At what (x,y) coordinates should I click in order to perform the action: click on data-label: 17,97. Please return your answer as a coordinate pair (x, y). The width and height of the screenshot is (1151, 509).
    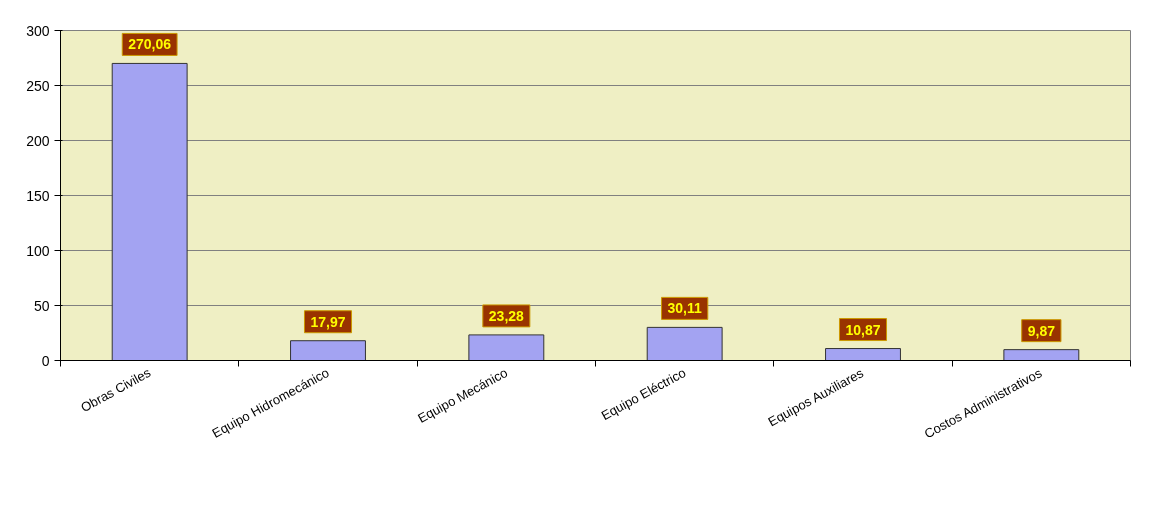
    Looking at the image, I should click on (328, 321).